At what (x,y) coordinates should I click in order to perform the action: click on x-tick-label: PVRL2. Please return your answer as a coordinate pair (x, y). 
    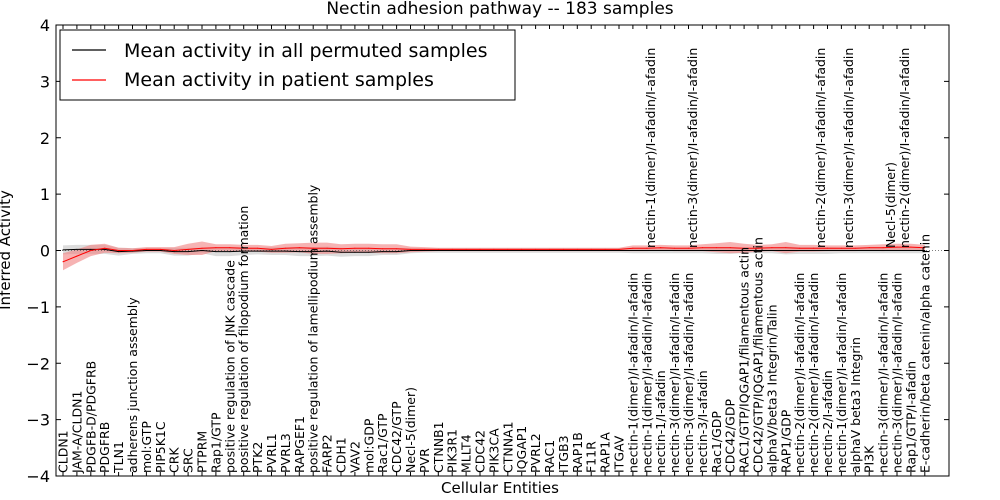
    Looking at the image, I should click on (535, 453).